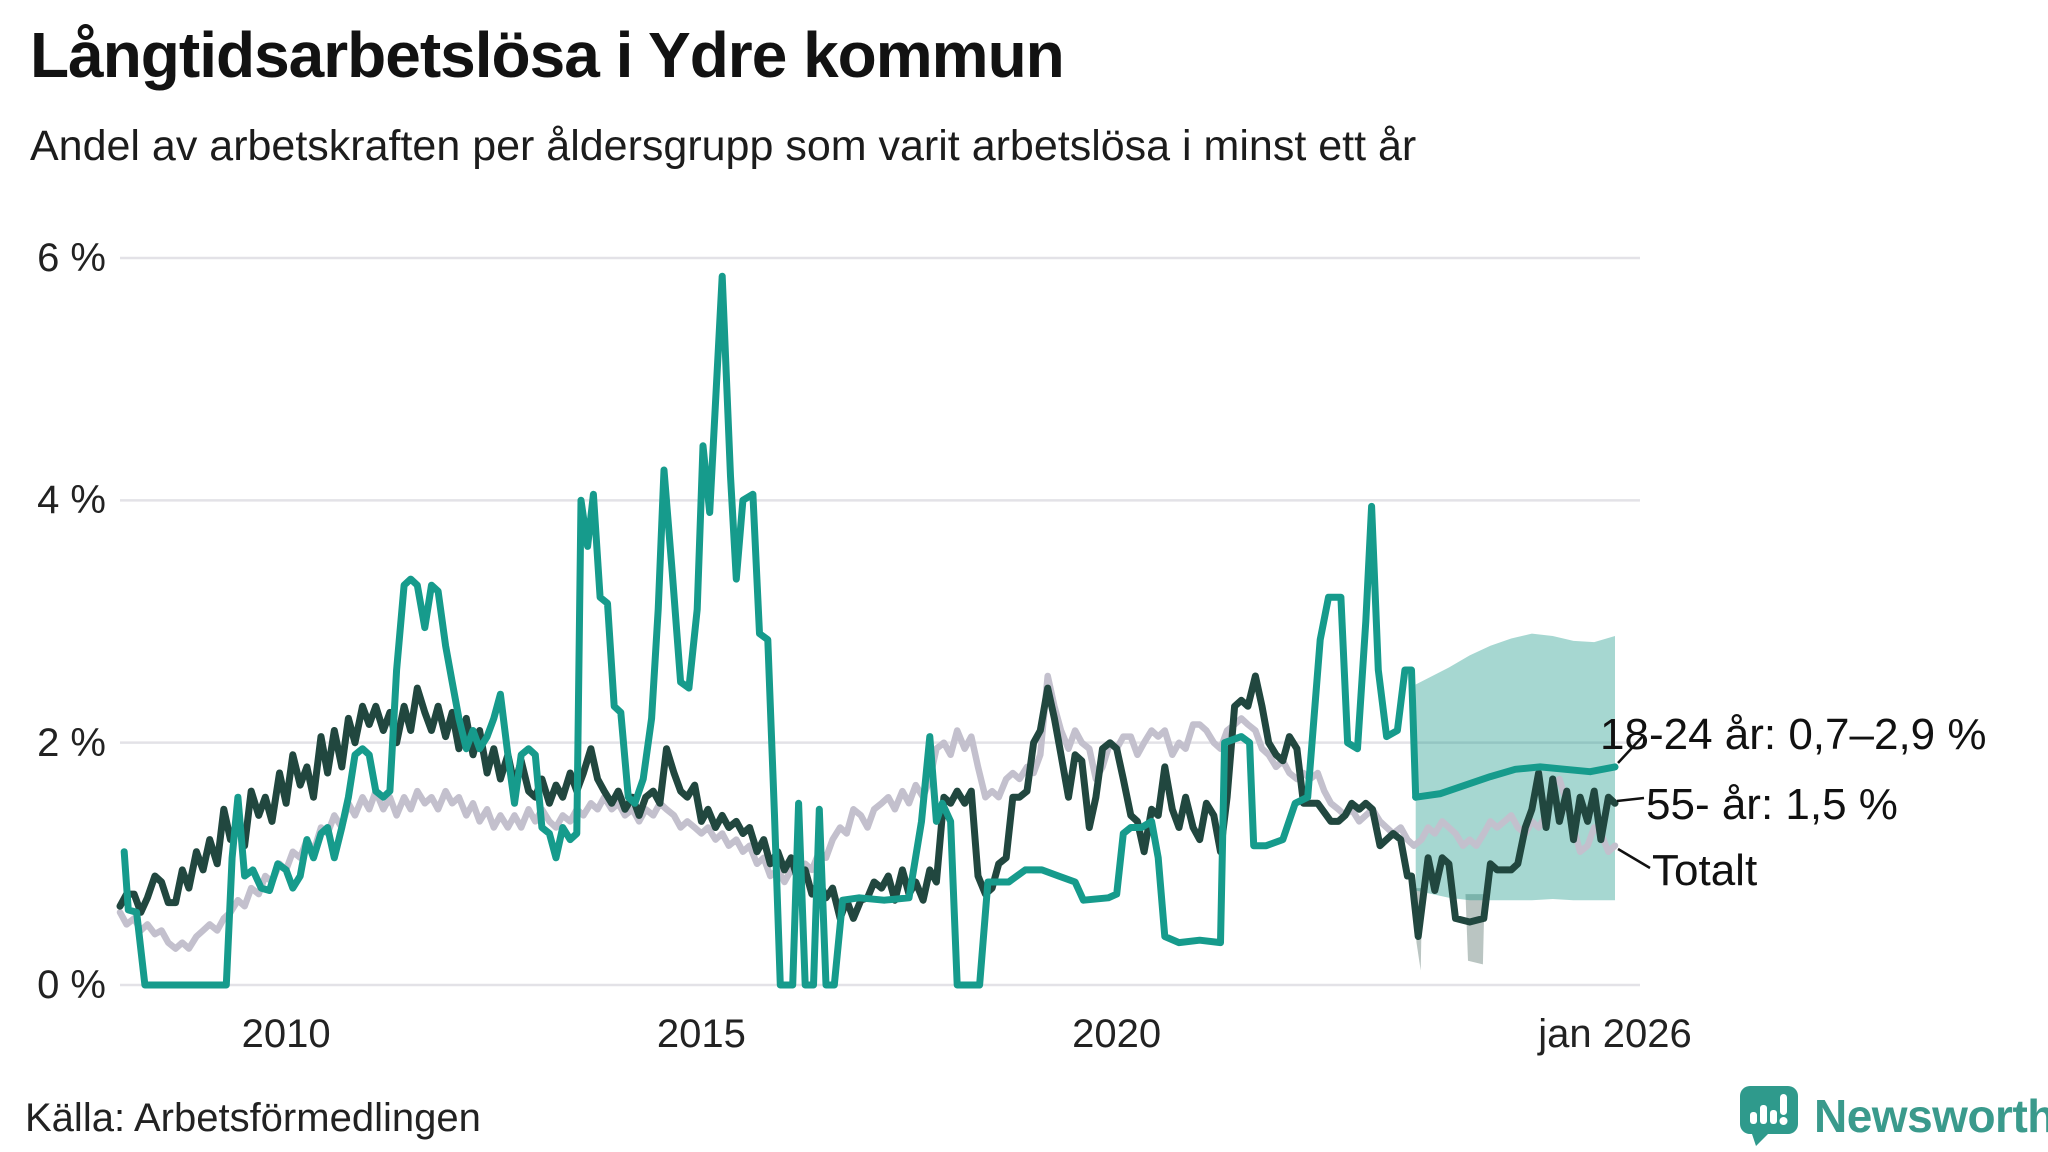  Describe the element at coordinates (1615, 1034) in the screenshot. I see `x-tick-label: jan 2026` at that location.